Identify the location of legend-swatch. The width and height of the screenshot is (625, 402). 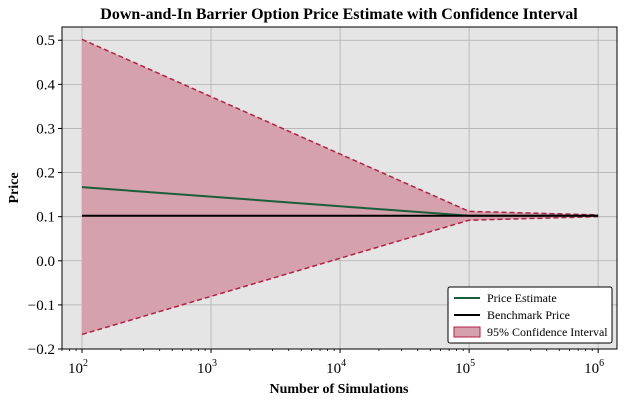
(467, 332).